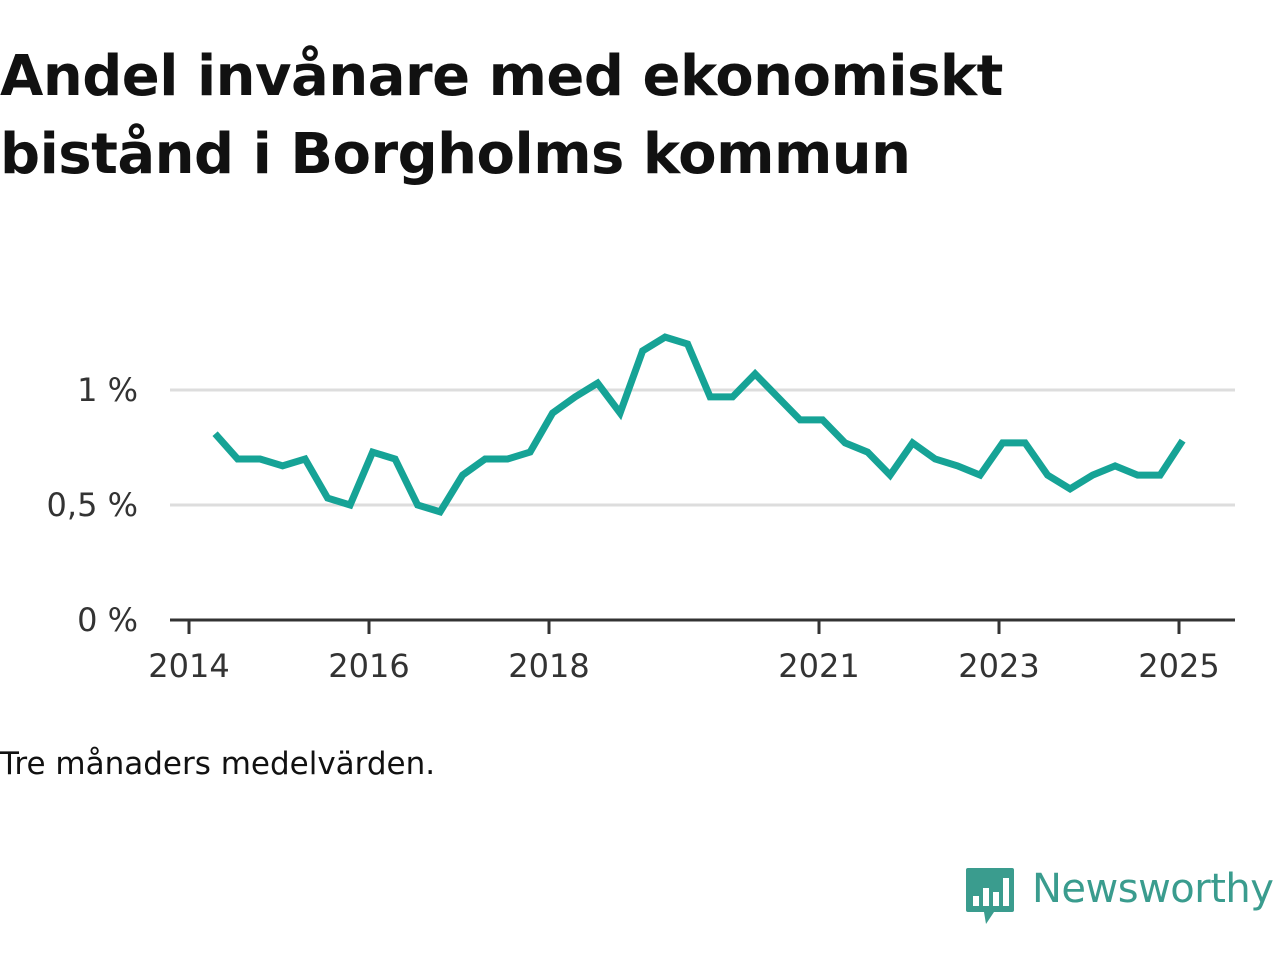  What do you see at coordinates (107, 620) in the screenshot?
I see `y-tick-label: 0 %` at bounding box center [107, 620].